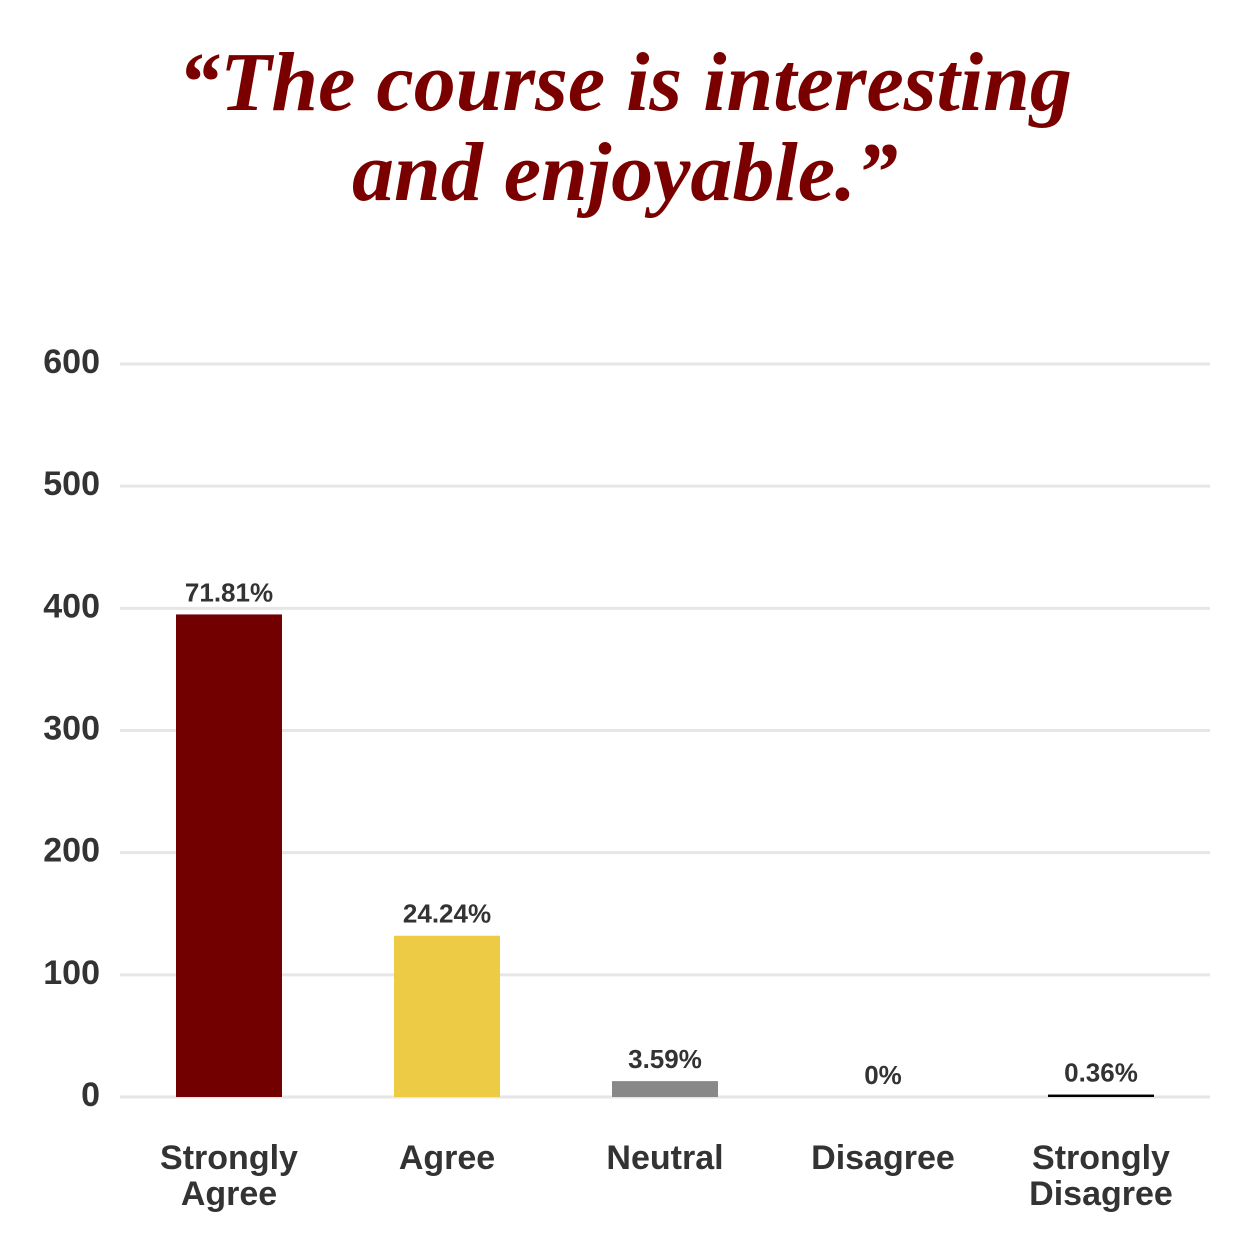 This screenshot has height=1250, width=1250. Describe the element at coordinates (71, 362) in the screenshot. I see `y-tick-label: 600` at that location.